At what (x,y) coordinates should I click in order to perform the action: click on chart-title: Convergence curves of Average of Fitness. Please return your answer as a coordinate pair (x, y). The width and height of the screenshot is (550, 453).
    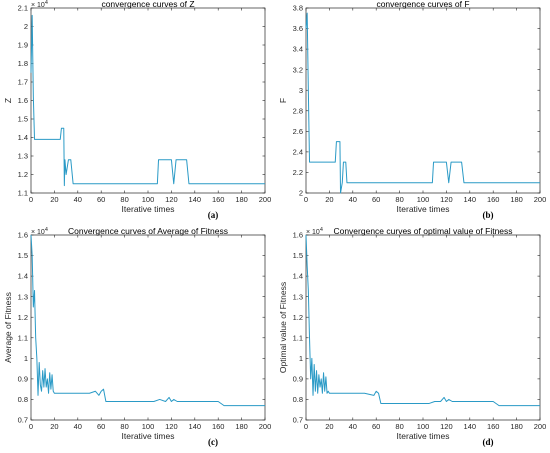
    Looking at the image, I should click on (148, 231).